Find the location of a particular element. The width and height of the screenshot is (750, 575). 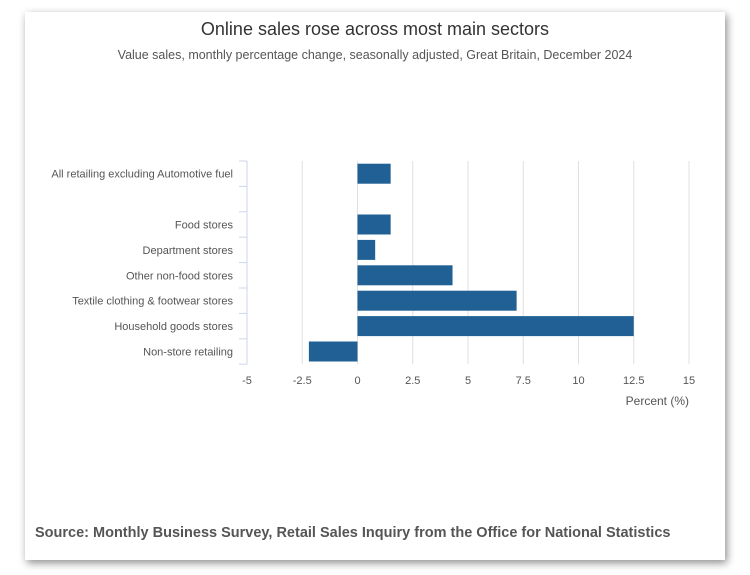

x-tick-label: 7.5 is located at coordinates (523, 381).